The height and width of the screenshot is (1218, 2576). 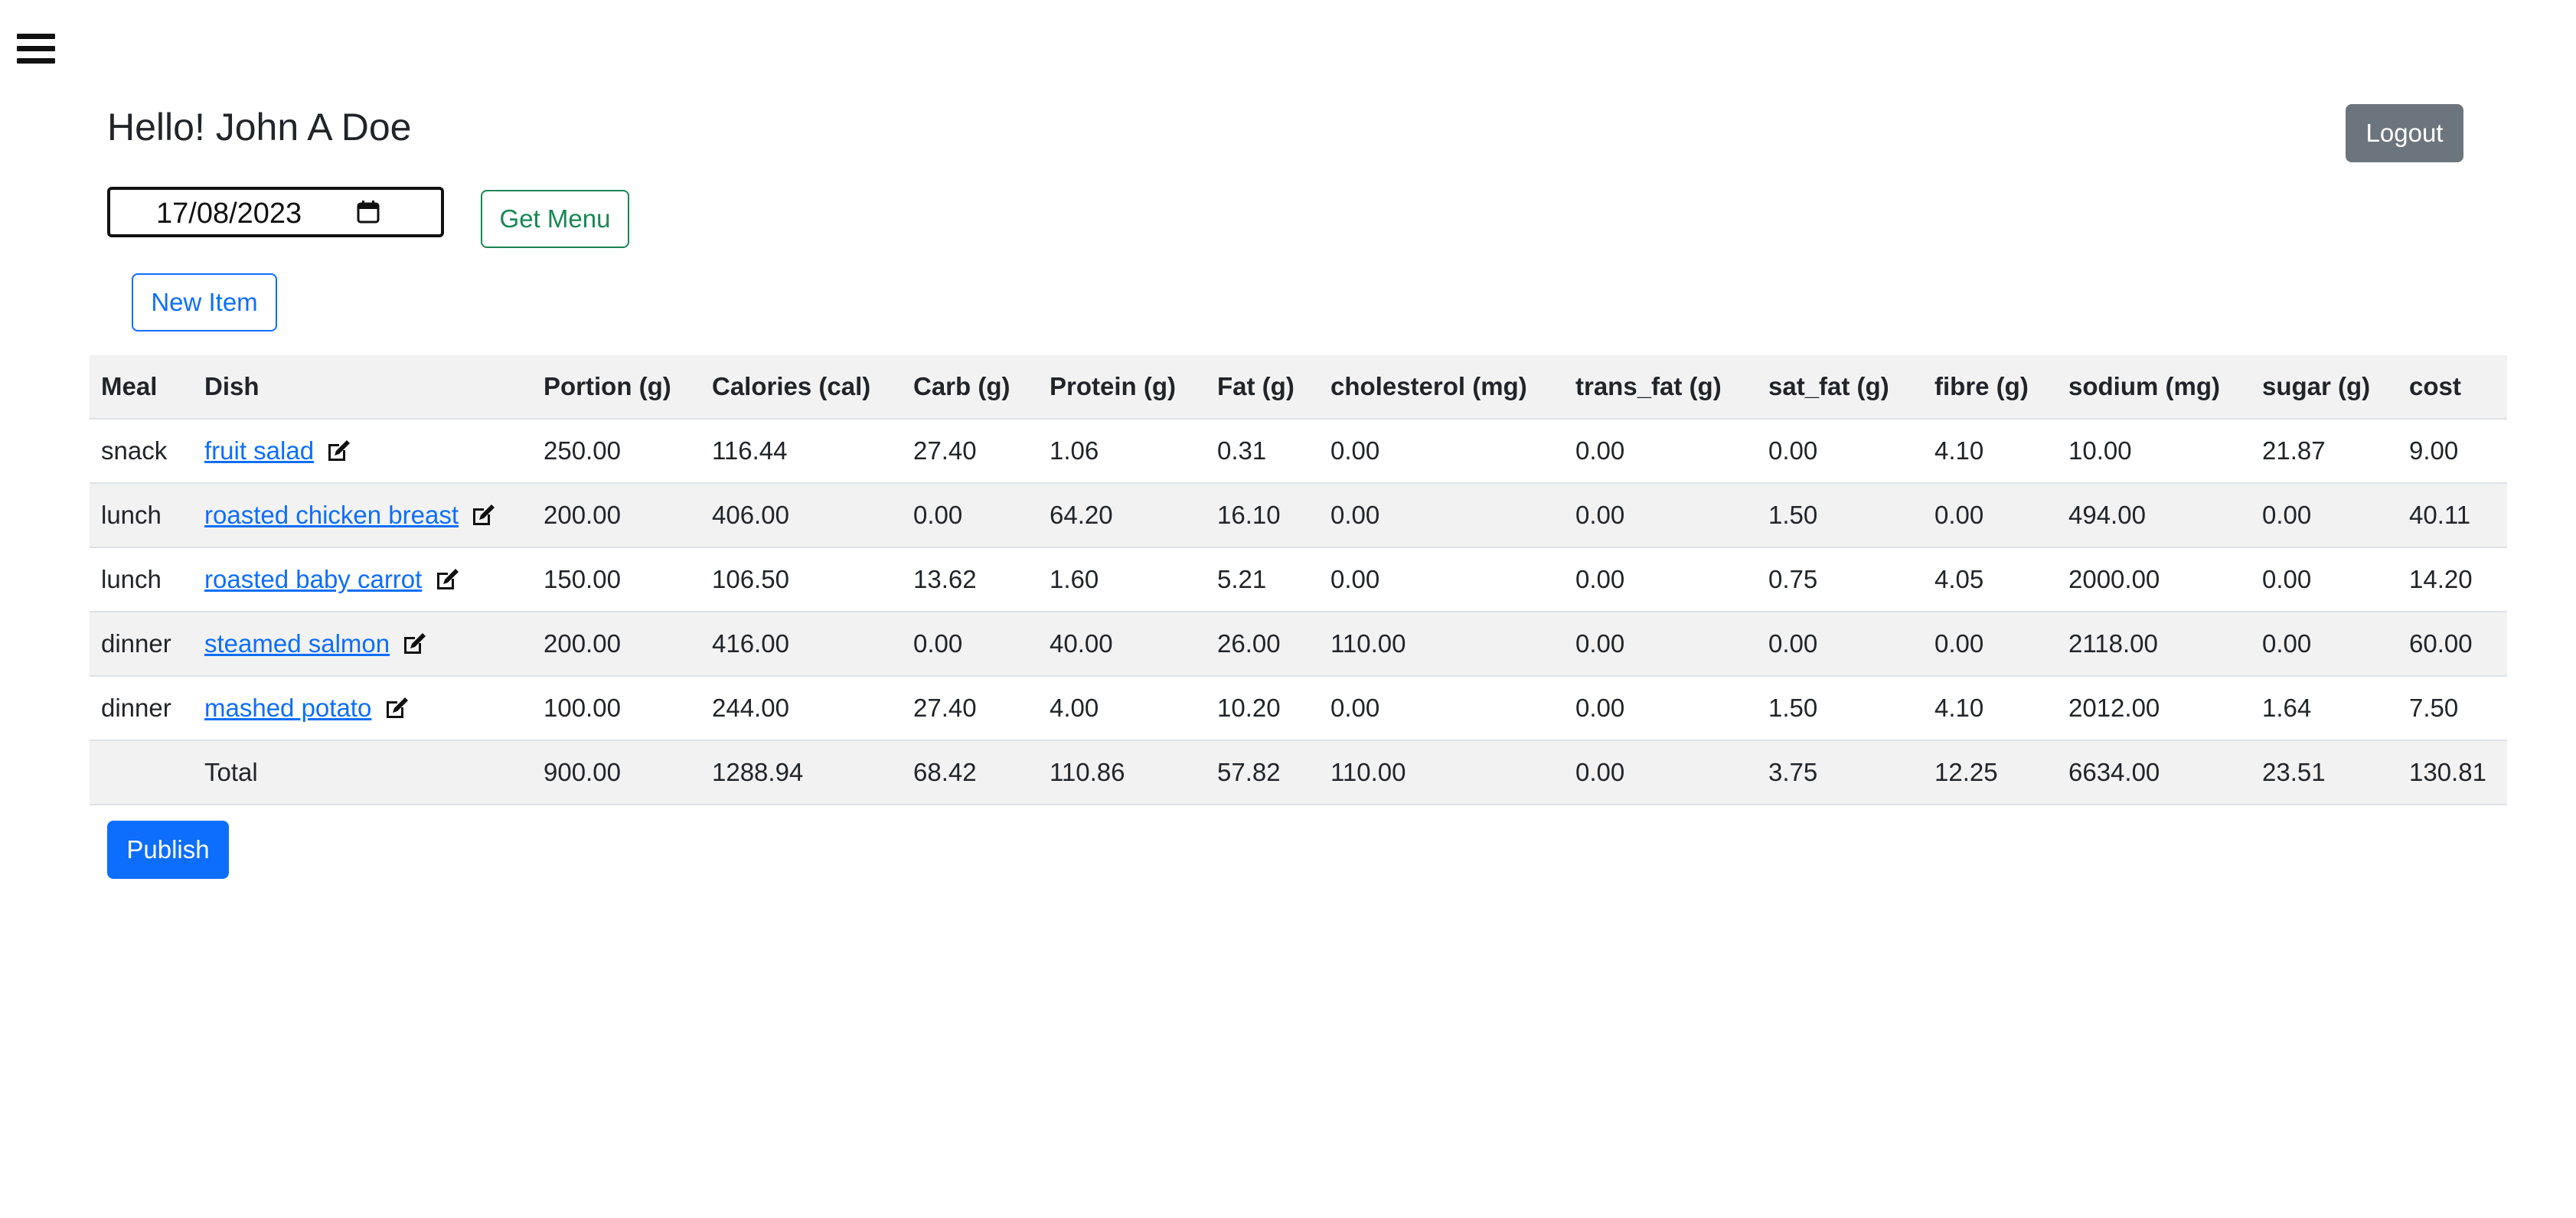 What do you see at coordinates (1660, 387) in the screenshot?
I see `column-header: trans_fat (g)` at bounding box center [1660, 387].